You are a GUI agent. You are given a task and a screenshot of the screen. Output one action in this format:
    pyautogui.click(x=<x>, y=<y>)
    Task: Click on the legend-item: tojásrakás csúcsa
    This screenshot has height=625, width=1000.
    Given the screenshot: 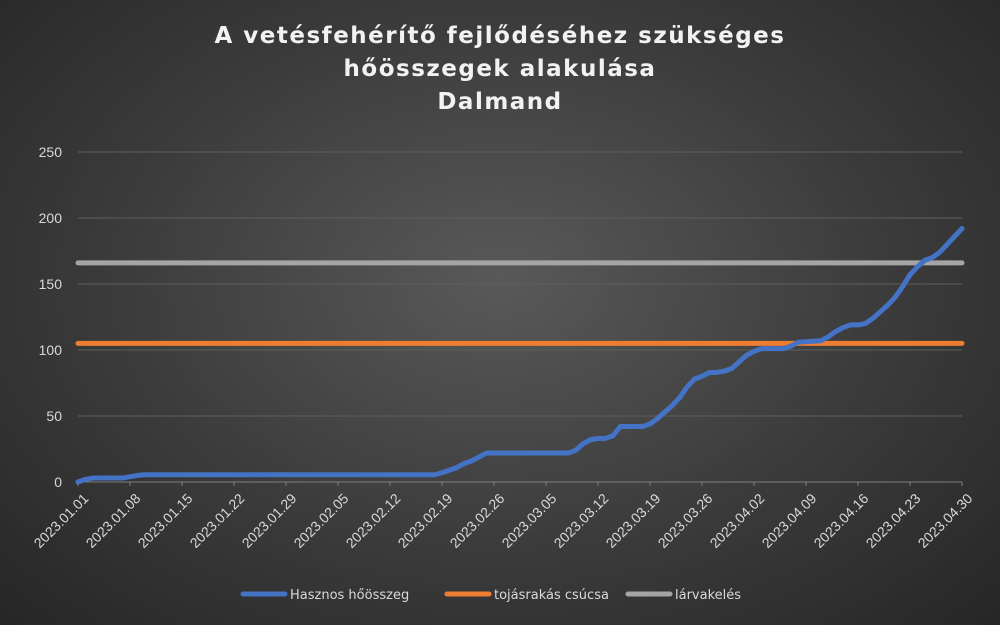 What is the action you would take?
    pyautogui.click(x=526, y=595)
    